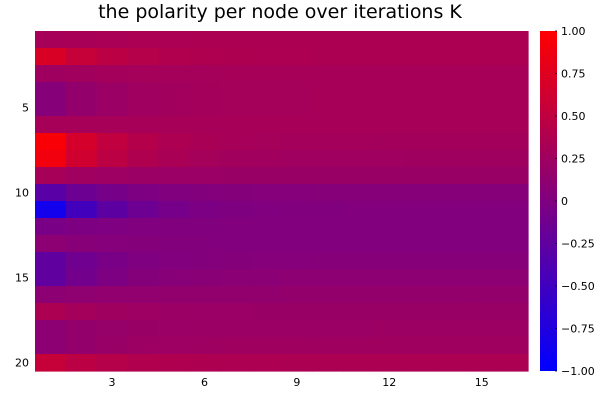  What do you see at coordinates (482, 382) in the screenshot?
I see `x-tick-label: 15` at bounding box center [482, 382].